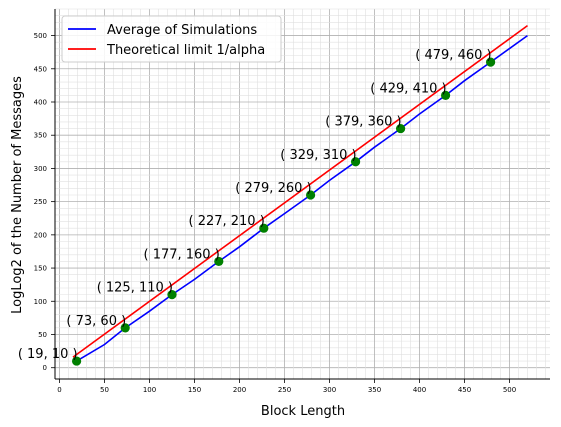 The width and height of the screenshot is (561, 427). What do you see at coordinates (239, 390) in the screenshot?
I see `x-tick-label: 200` at bounding box center [239, 390].